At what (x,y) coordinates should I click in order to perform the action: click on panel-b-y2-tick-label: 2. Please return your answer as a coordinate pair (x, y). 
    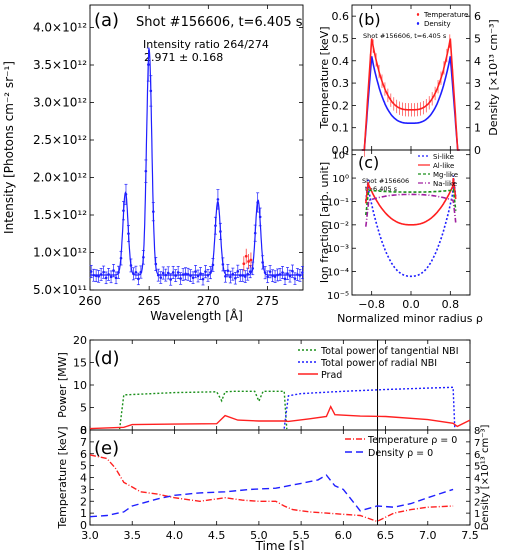
    Looking at the image, I should click on (477, 105).